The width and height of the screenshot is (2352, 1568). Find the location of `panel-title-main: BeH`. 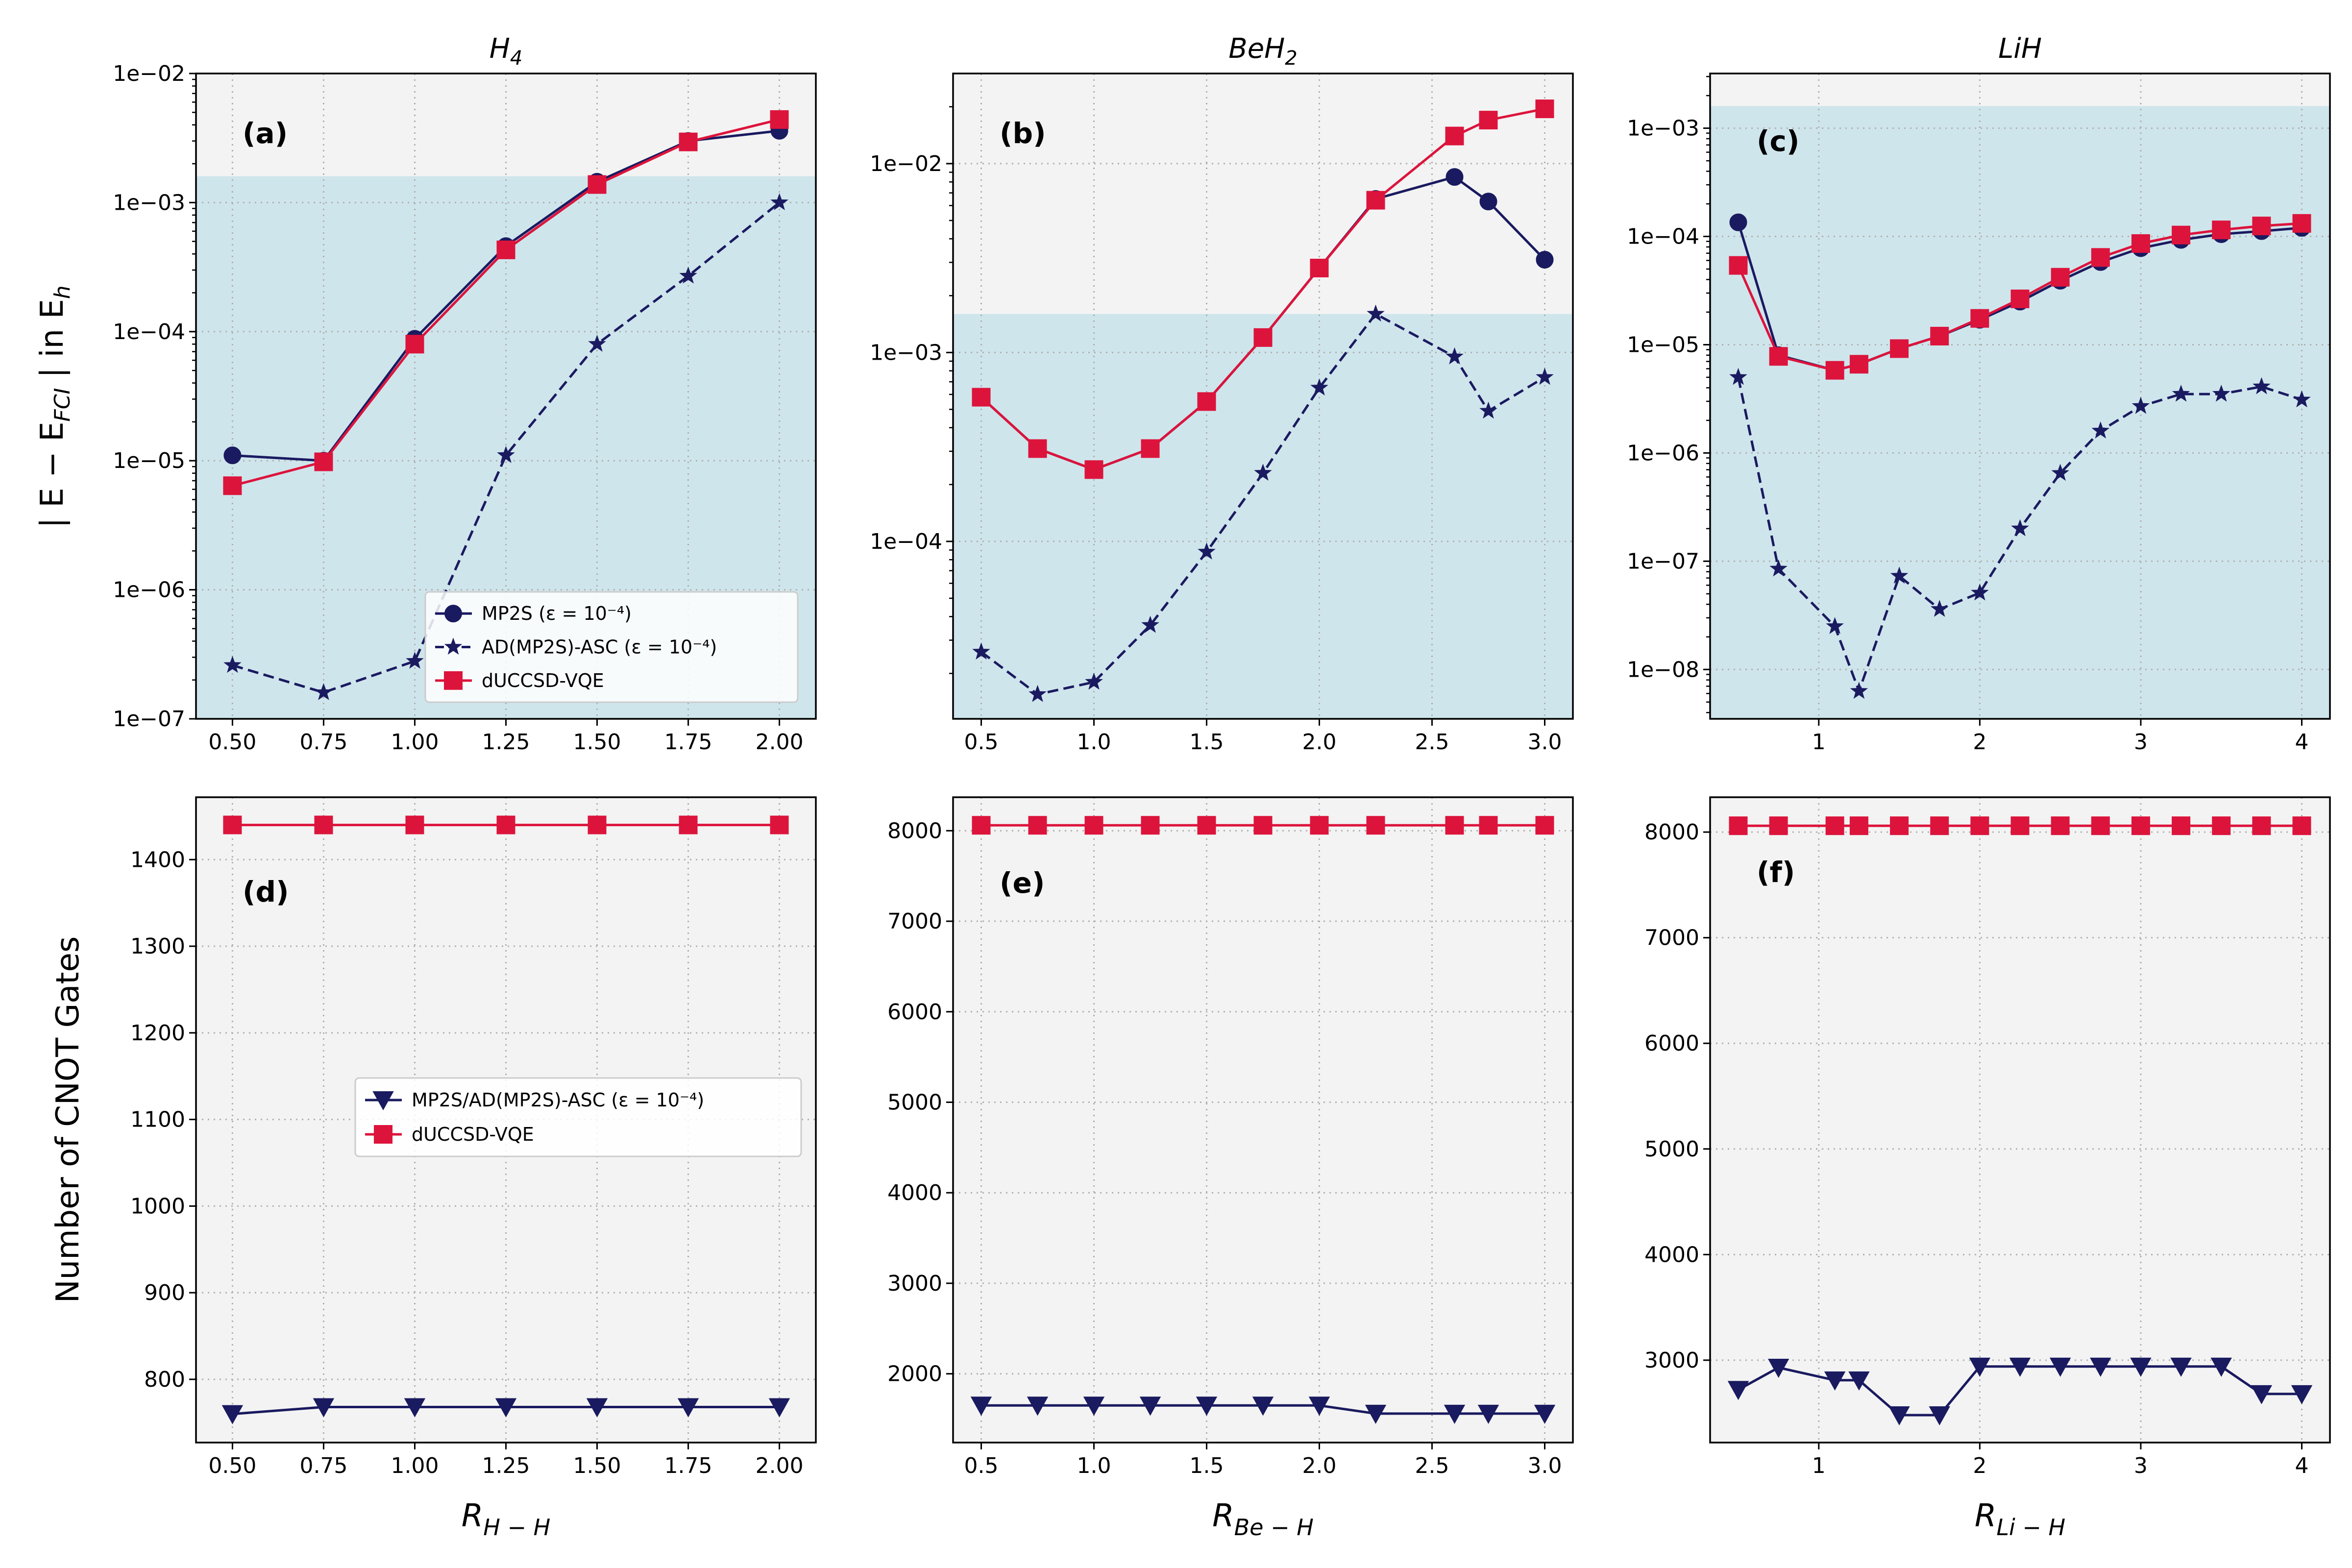

panel-title-main: BeH is located at coordinates (1256, 49).